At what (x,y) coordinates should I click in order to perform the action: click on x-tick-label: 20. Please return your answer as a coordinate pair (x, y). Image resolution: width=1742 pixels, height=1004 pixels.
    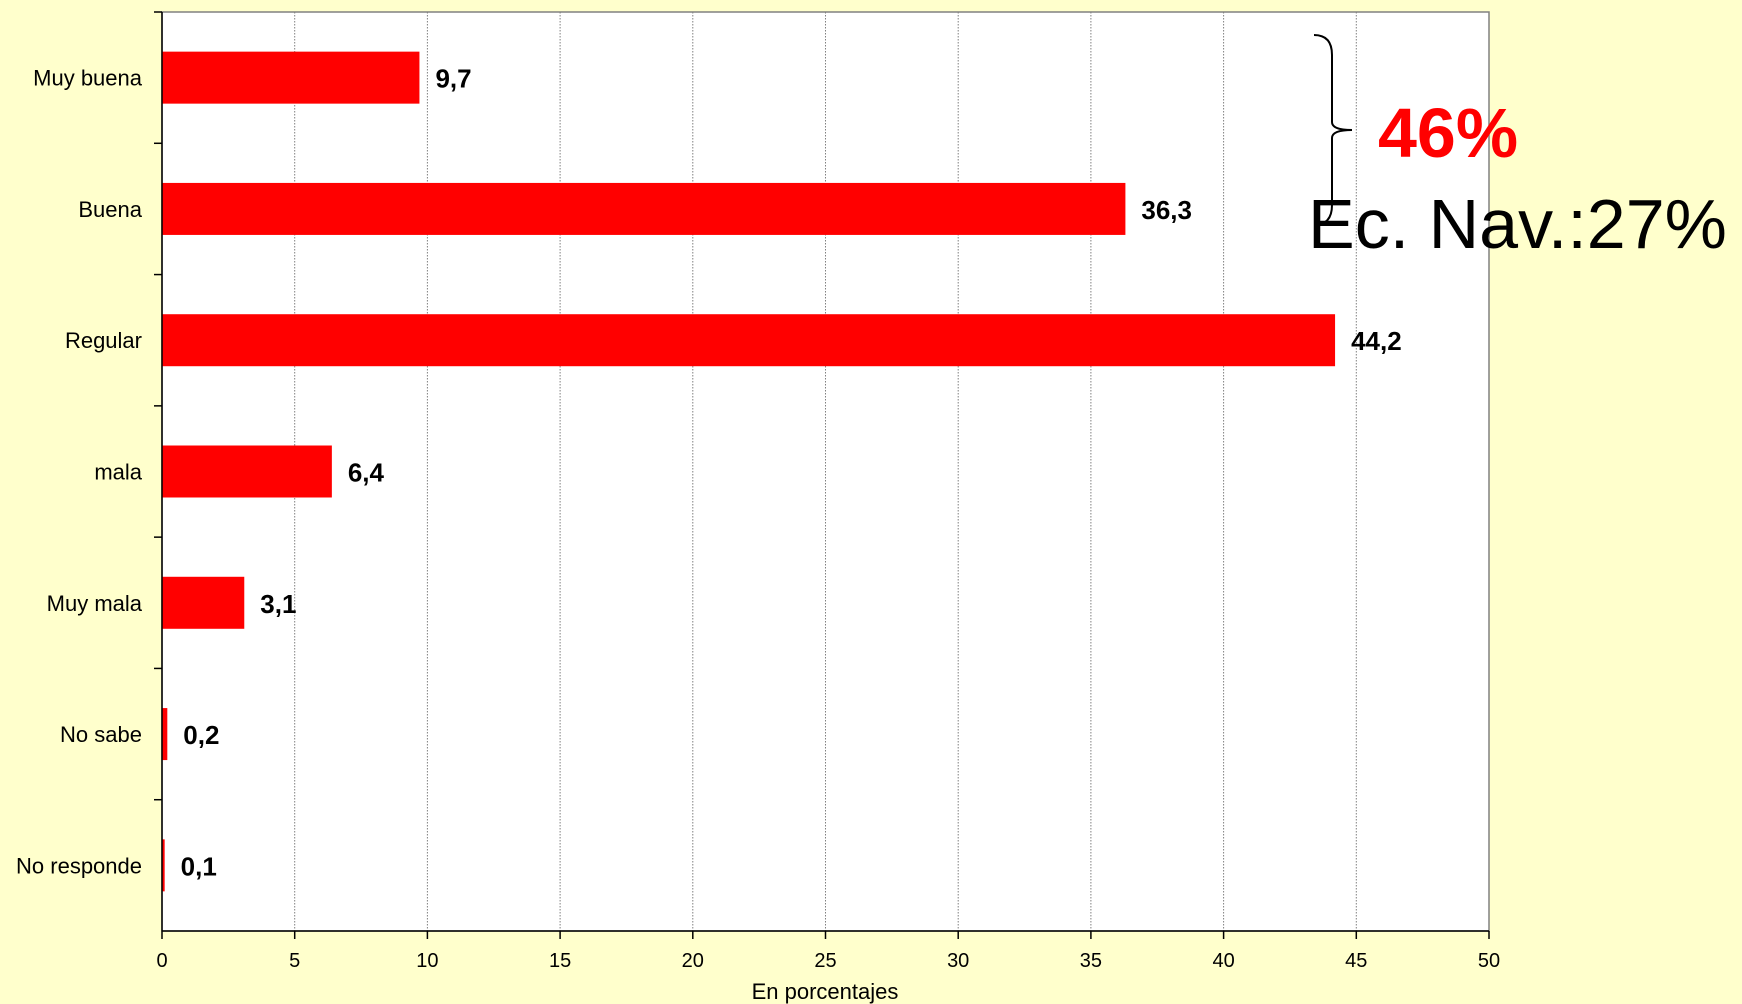
    Looking at the image, I should click on (693, 961).